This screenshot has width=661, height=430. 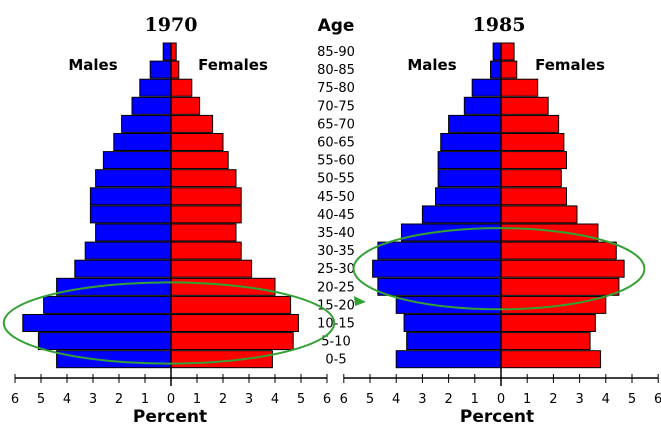 What do you see at coordinates (336, 106) in the screenshot?
I see `age-group-label: 70-75` at bounding box center [336, 106].